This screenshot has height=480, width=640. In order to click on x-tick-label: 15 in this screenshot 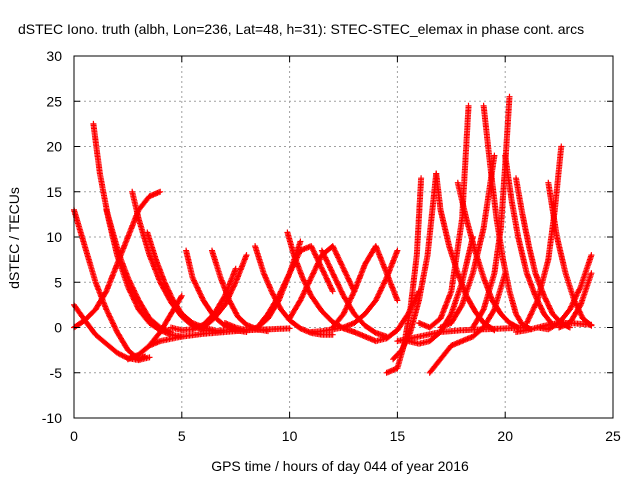, I will do `click(398, 436)`.